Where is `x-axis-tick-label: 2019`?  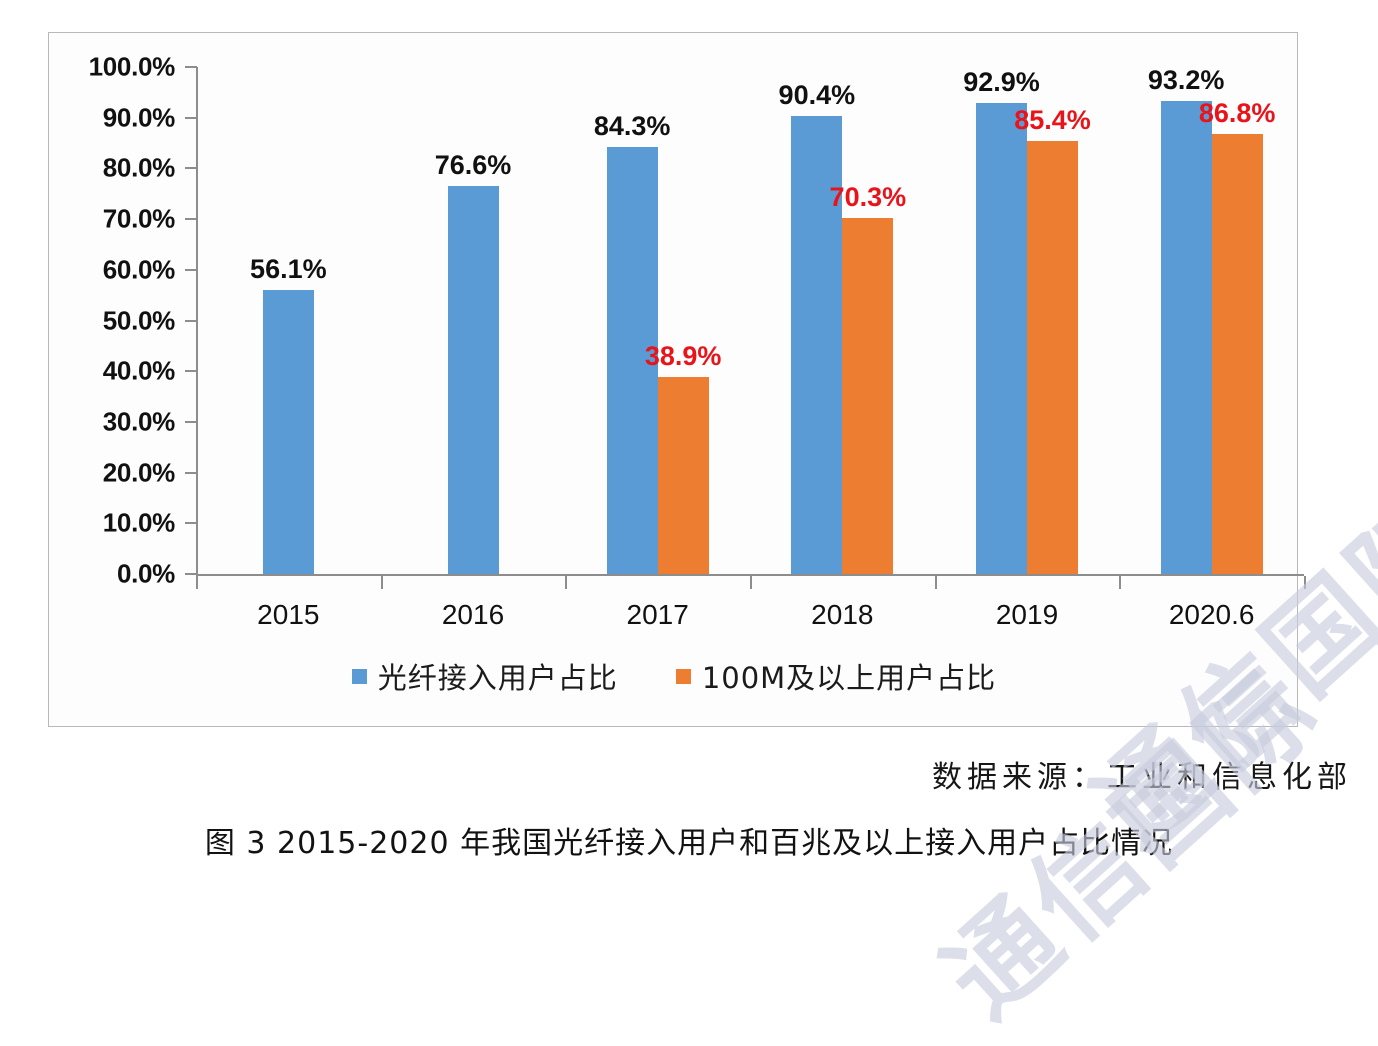
x-axis-tick-label: 2019 is located at coordinates (1027, 614).